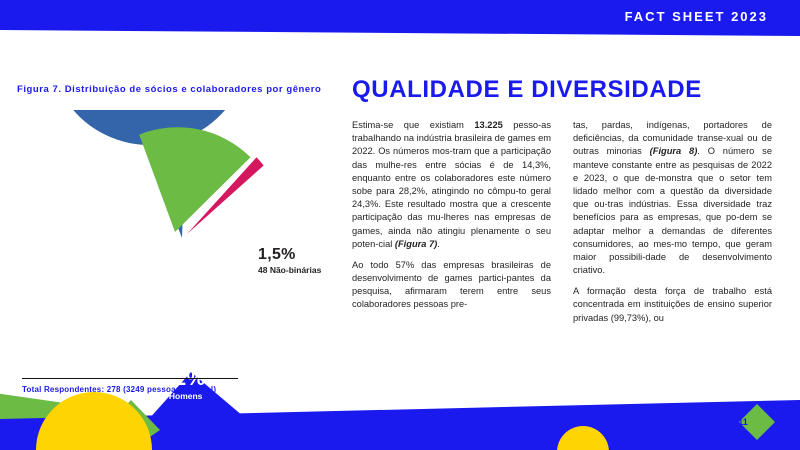  What do you see at coordinates (94, 421) in the screenshot?
I see `yellow-circle-left` at bounding box center [94, 421].